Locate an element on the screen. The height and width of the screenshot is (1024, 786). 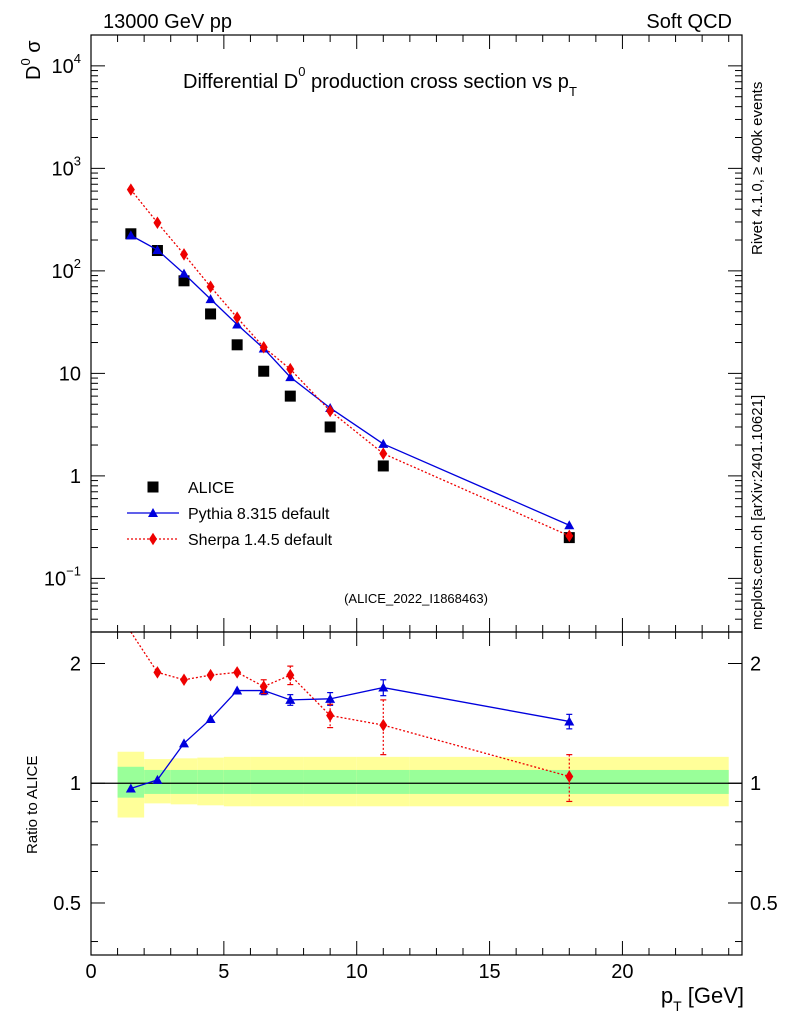
pythia-ratio-line is located at coordinates (350, 738).